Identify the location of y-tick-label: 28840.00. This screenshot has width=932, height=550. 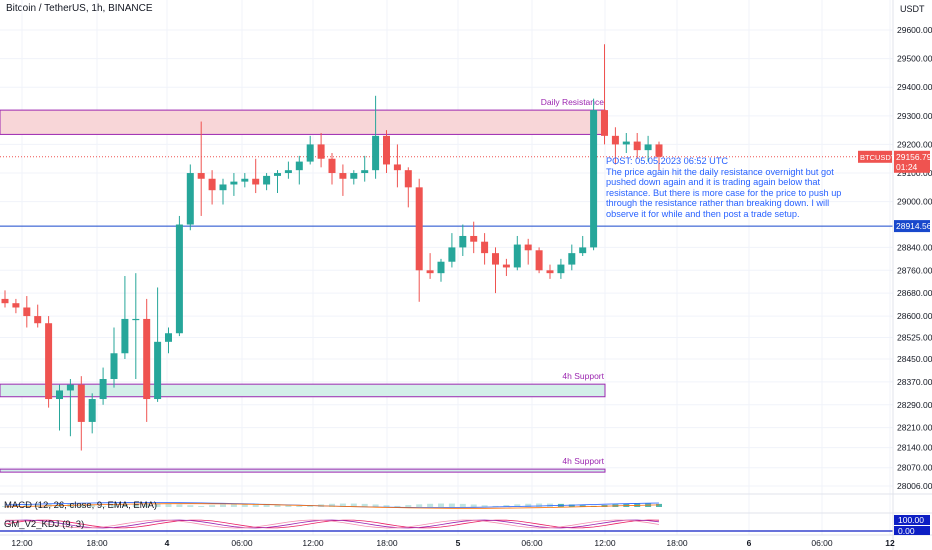
(914, 247).